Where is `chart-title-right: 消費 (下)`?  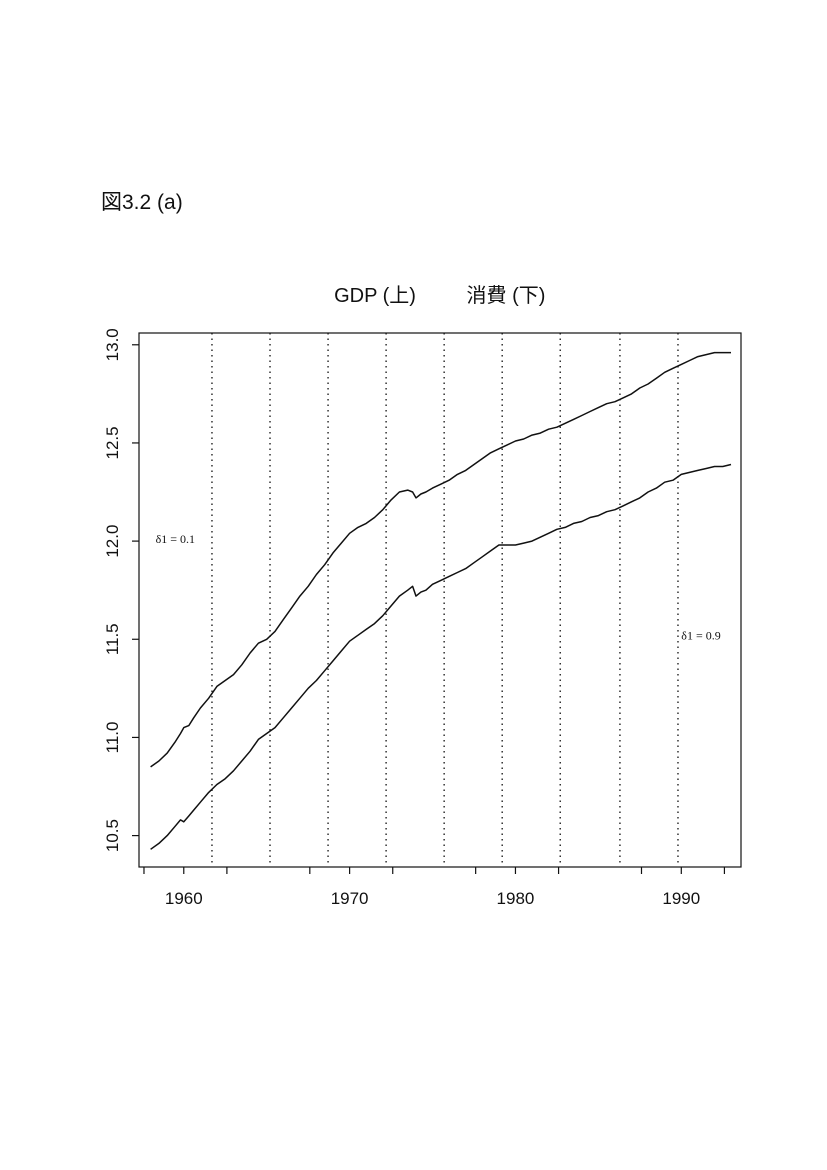 chart-title-right: 消費 (下) is located at coordinates (506, 295).